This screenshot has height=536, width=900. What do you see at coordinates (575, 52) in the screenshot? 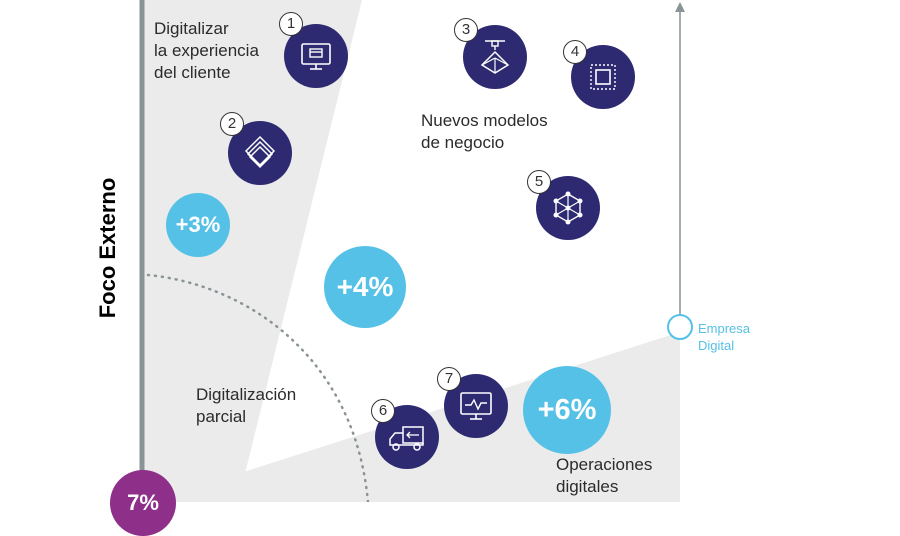
I see `marker-4-number: 4` at bounding box center [575, 52].